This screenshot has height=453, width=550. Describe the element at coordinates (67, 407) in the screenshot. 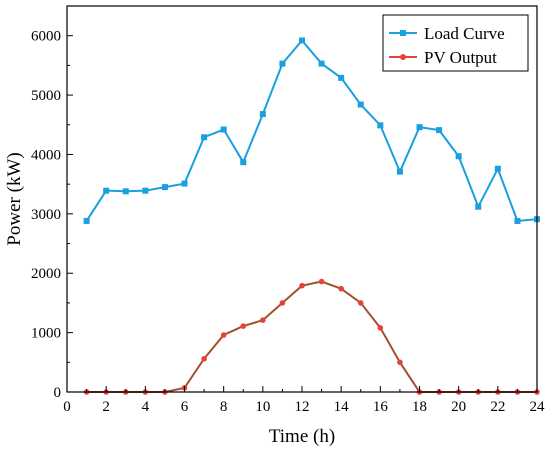

I see `x-tick-label: 0` at that location.